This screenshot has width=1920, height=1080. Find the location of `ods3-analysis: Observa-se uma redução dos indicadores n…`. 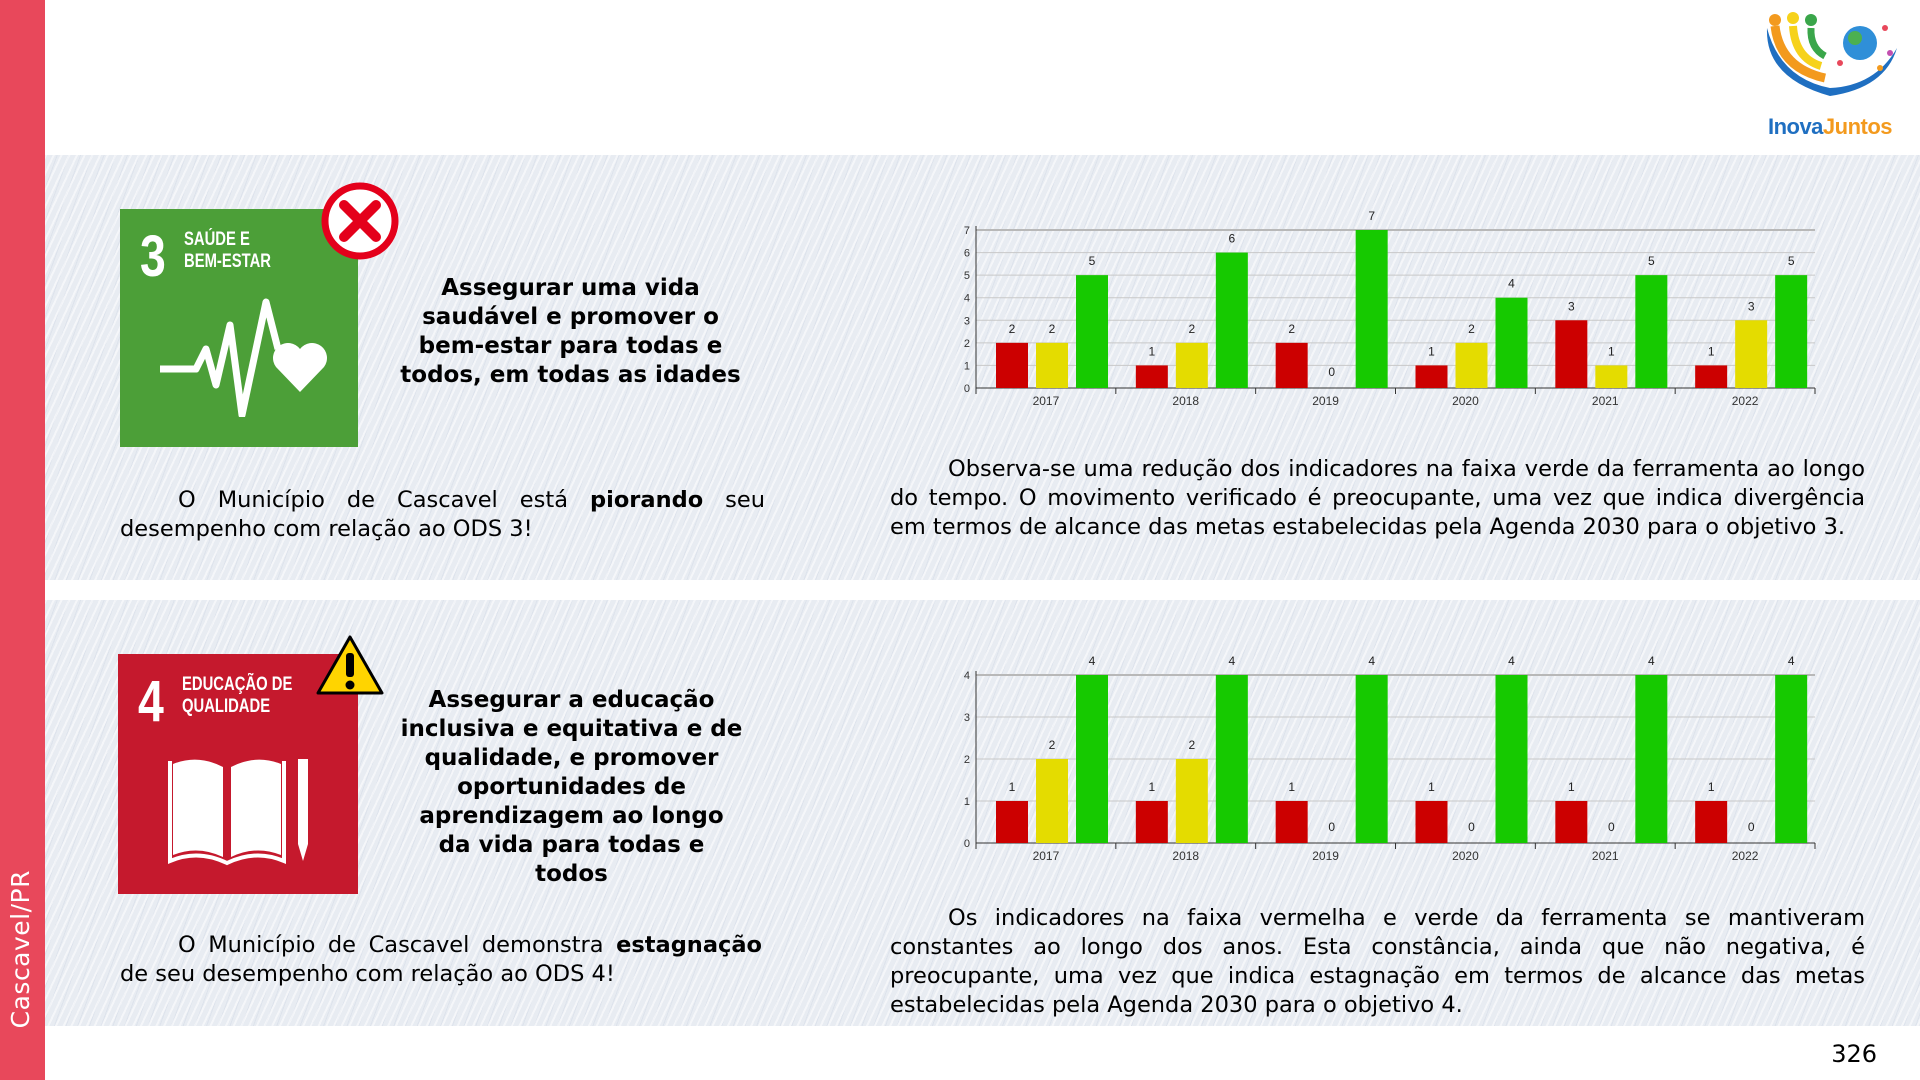

ods3-analysis: Observa-se uma redução dos indicadores n… is located at coordinates (1377, 498).